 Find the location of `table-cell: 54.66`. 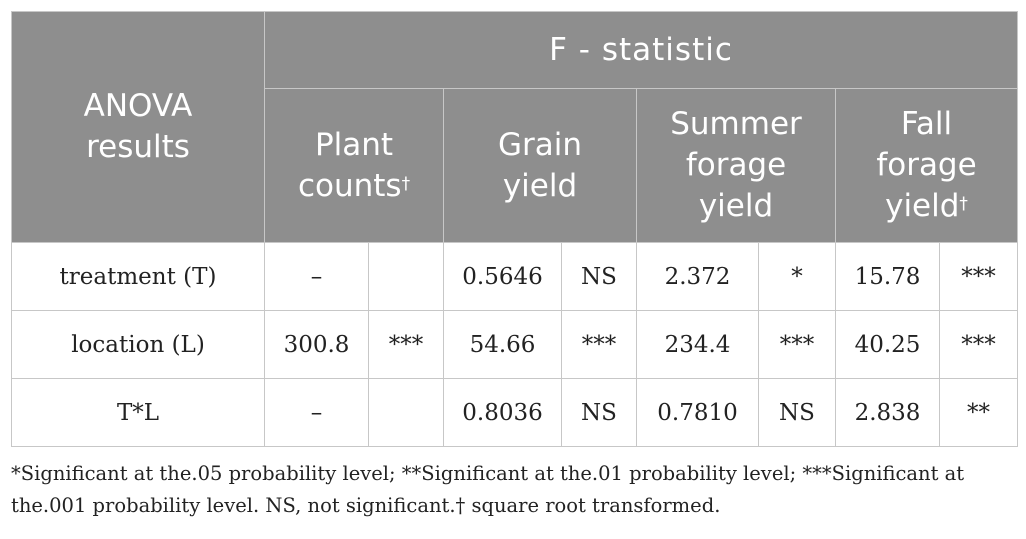

table-cell: 54.66 is located at coordinates (502, 344).